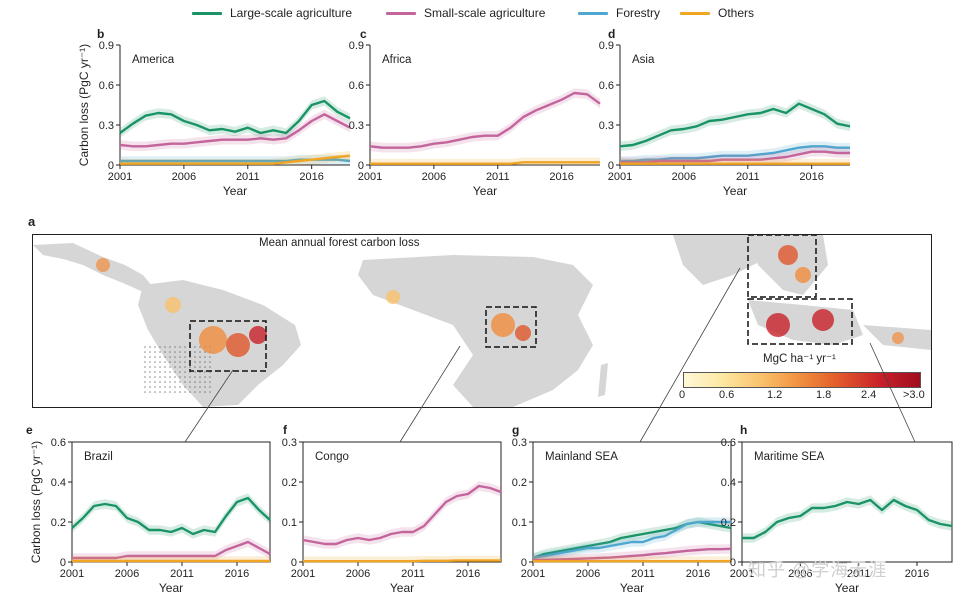 This screenshot has height=605, width=980. I want to click on legend-item-others: Others, so click(717, 13).